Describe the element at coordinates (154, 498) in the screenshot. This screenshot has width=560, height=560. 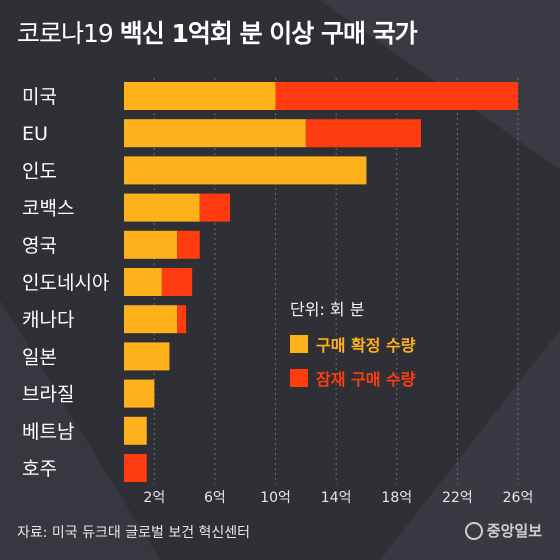
I see `x-tick-label: 2억` at that location.